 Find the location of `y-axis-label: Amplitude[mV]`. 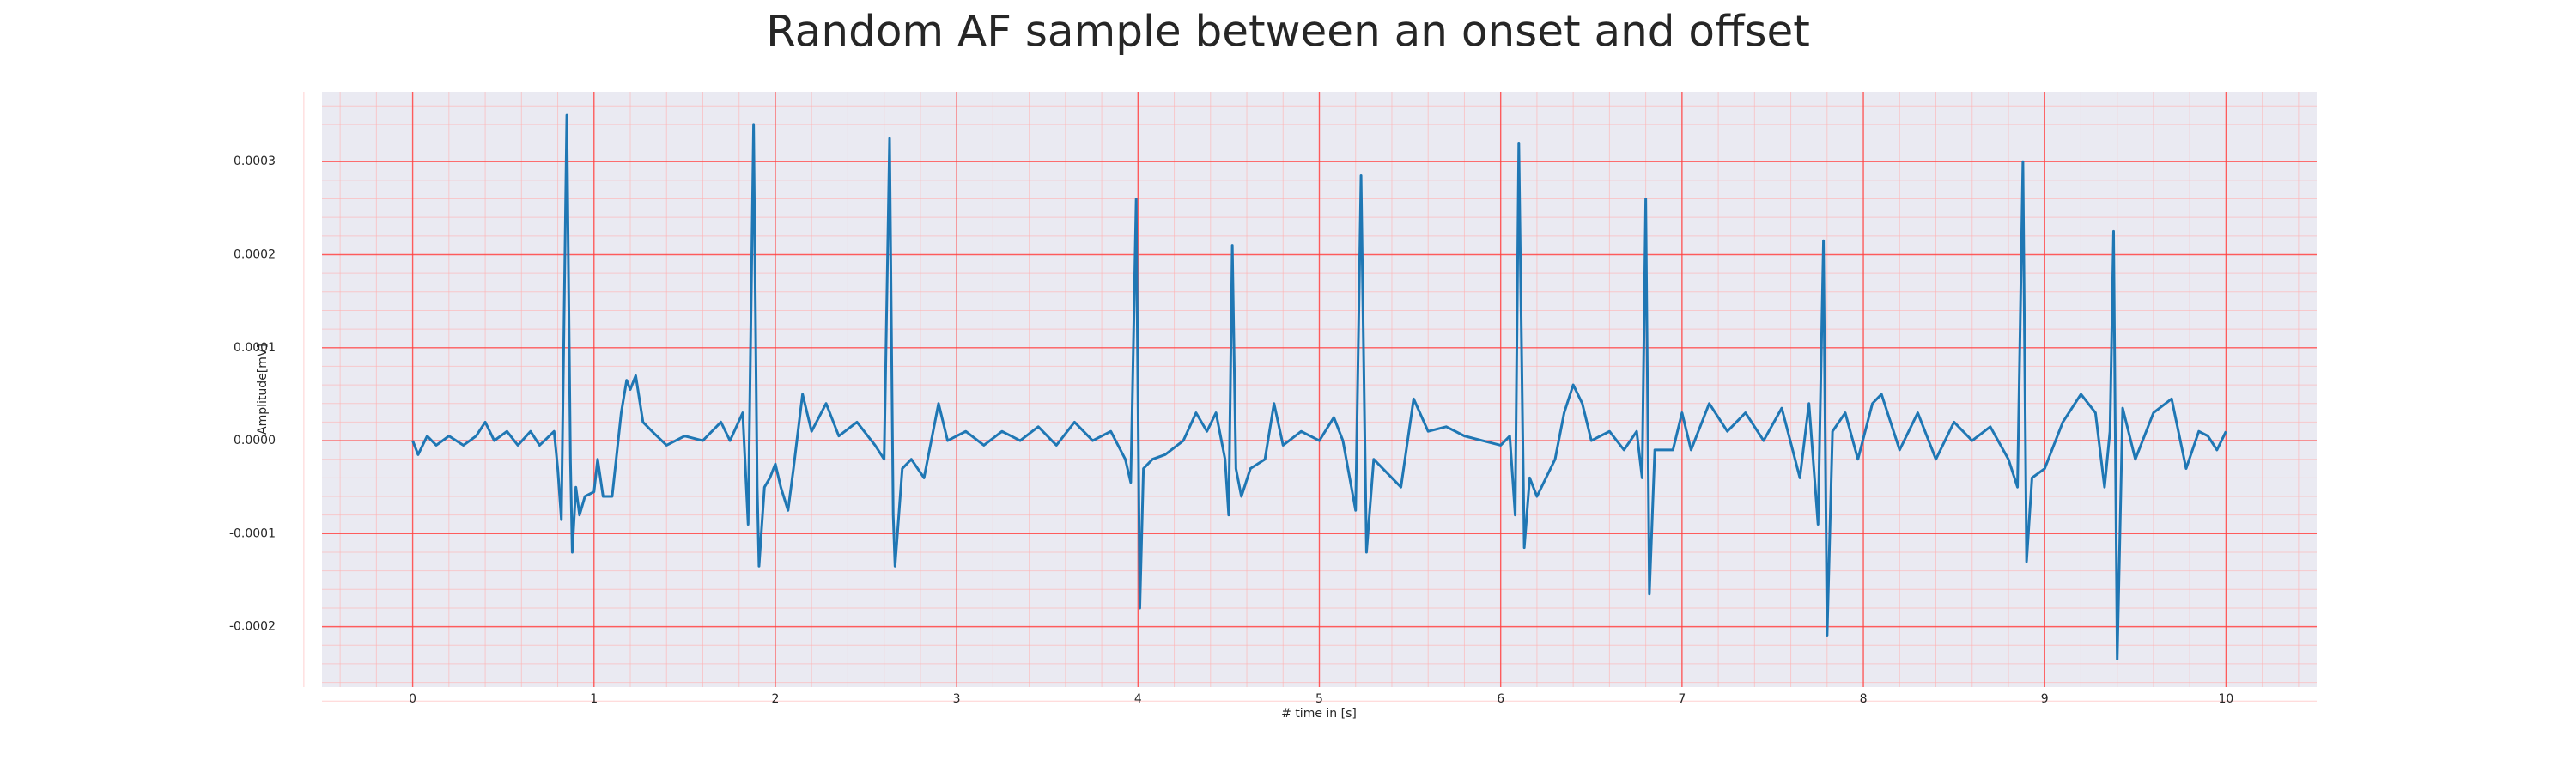

y-axis-label: Amplitude[mV] is located at coordinates (263, 389).